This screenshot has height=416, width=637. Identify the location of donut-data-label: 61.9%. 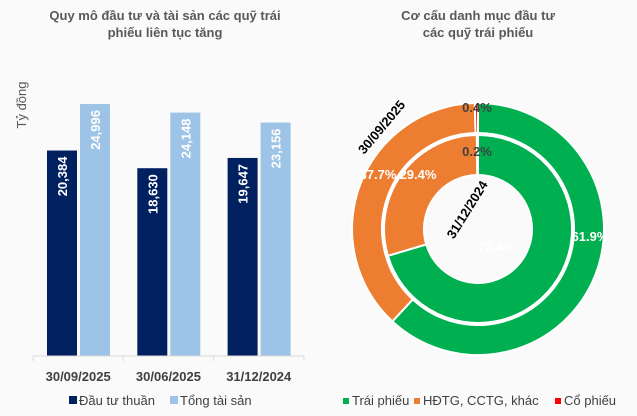
(590, 236).